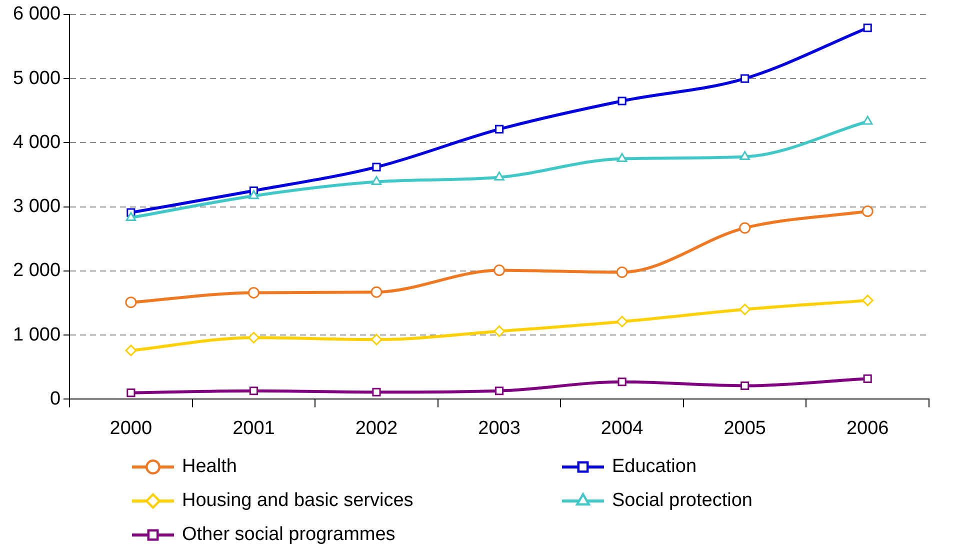 The width and height of the screenshot is (959, 552). What do you see at coordinates (37, 335) in the screenshot?
I see `y-tick-label: 1 000` at bounding box center [37, 335].